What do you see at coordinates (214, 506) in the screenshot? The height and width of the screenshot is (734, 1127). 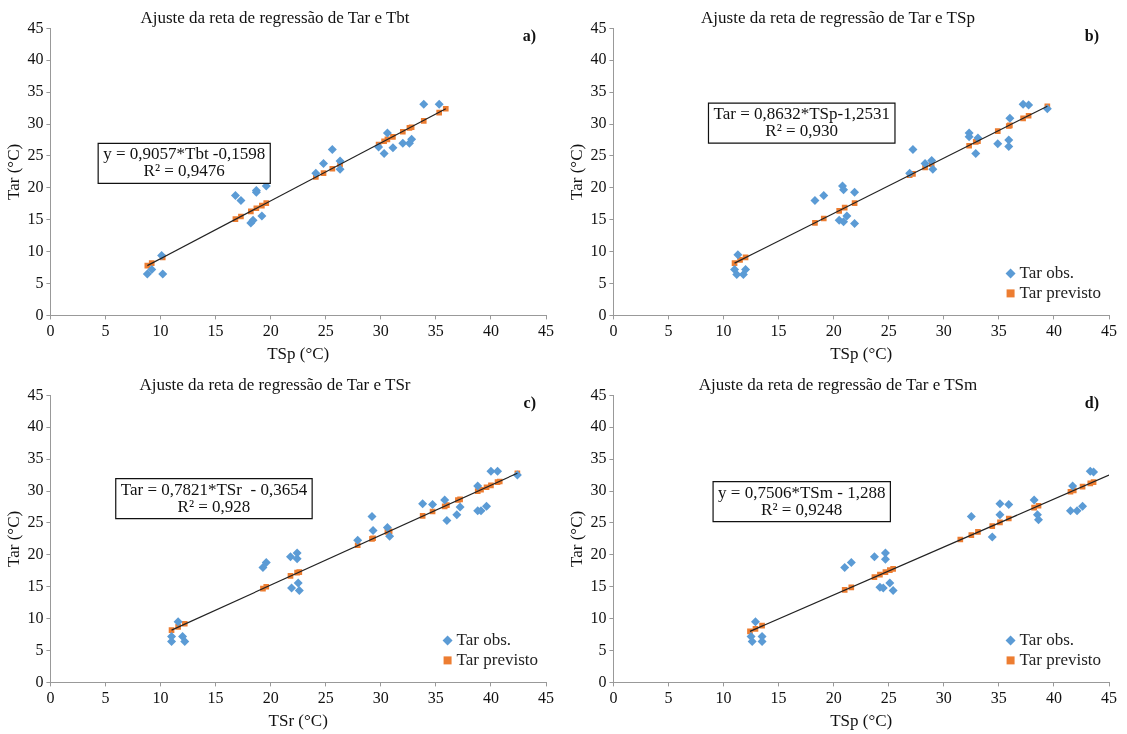 I see `annotation: R² = 0,928` at bounding box center [214, 506].